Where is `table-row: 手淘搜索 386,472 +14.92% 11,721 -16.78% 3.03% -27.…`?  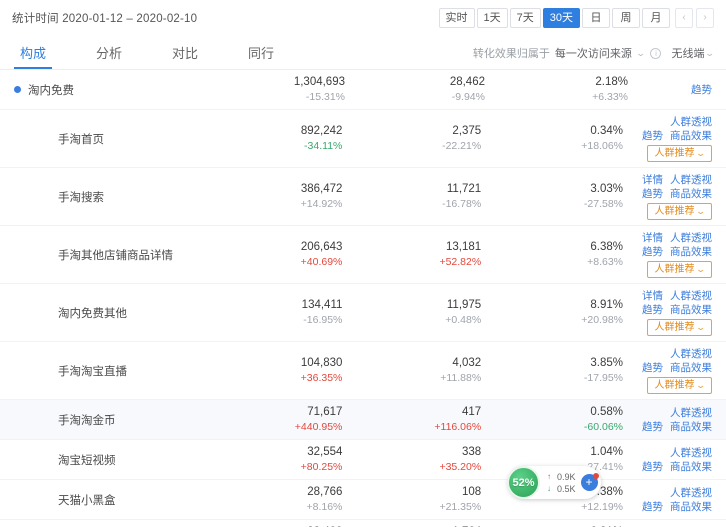 table-row: 手淘搜索 386,472 +14.92% 11,721 -16.78% 3.03% -27.… is located at coordinates (363, 197).